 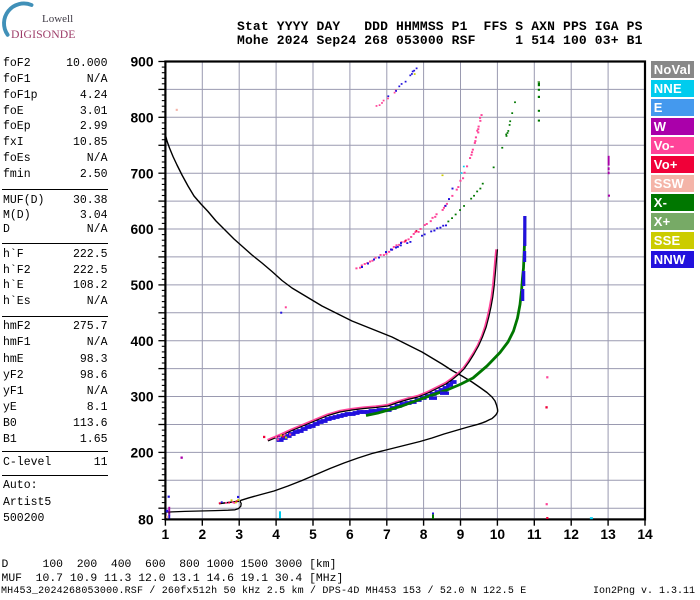 I want to click on svg-text: 900, so click(x=141, y=62).